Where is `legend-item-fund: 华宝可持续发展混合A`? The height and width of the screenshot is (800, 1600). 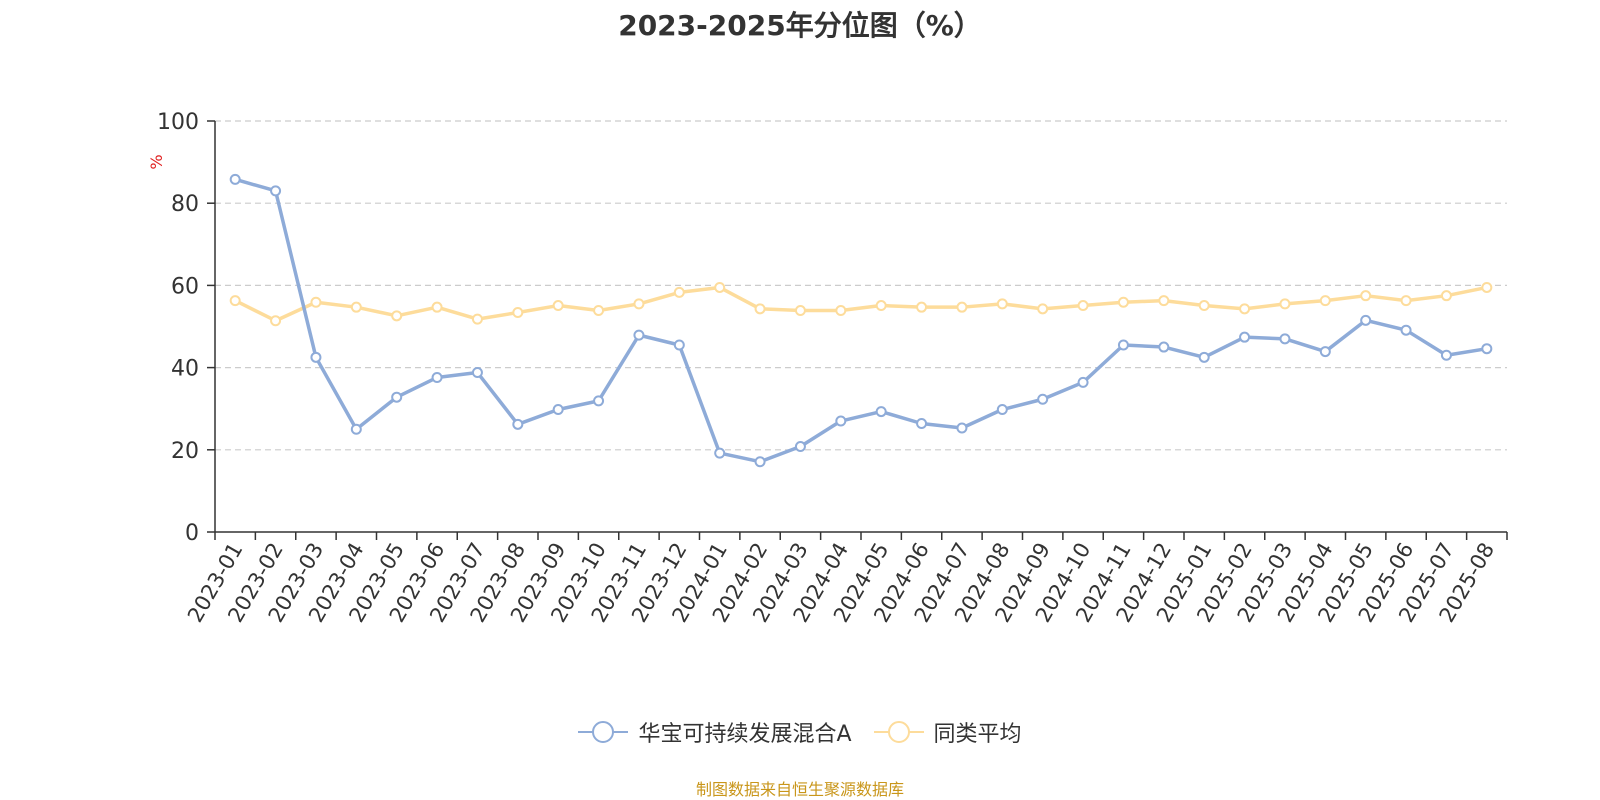
legend-item-fund: 华宝可持续发展混合A is located at coordinates (715, 732).